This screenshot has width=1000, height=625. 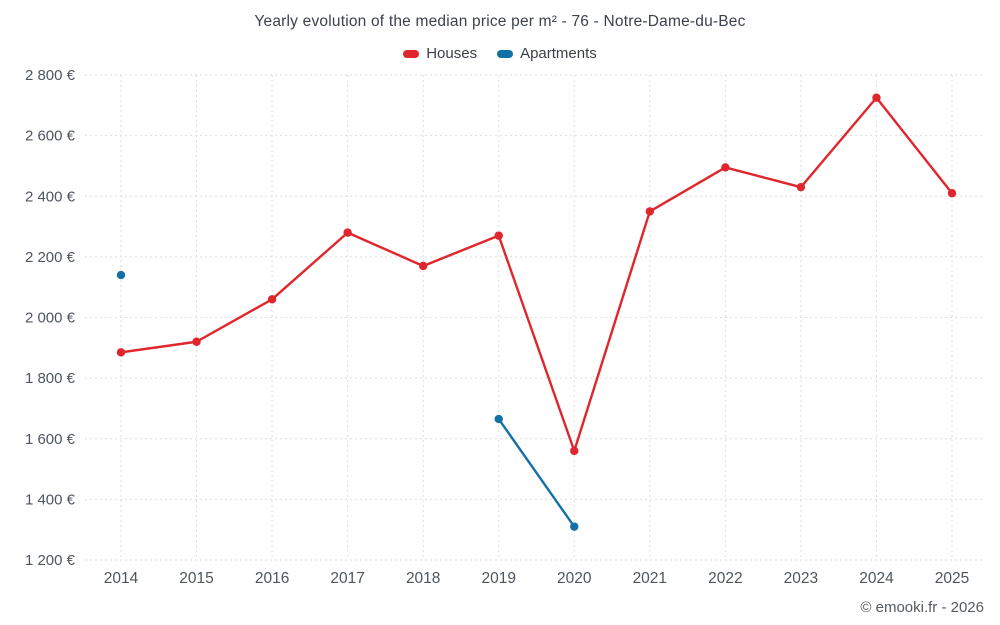 I want to click on legend-label: Houses, so click(x=452, y=53).